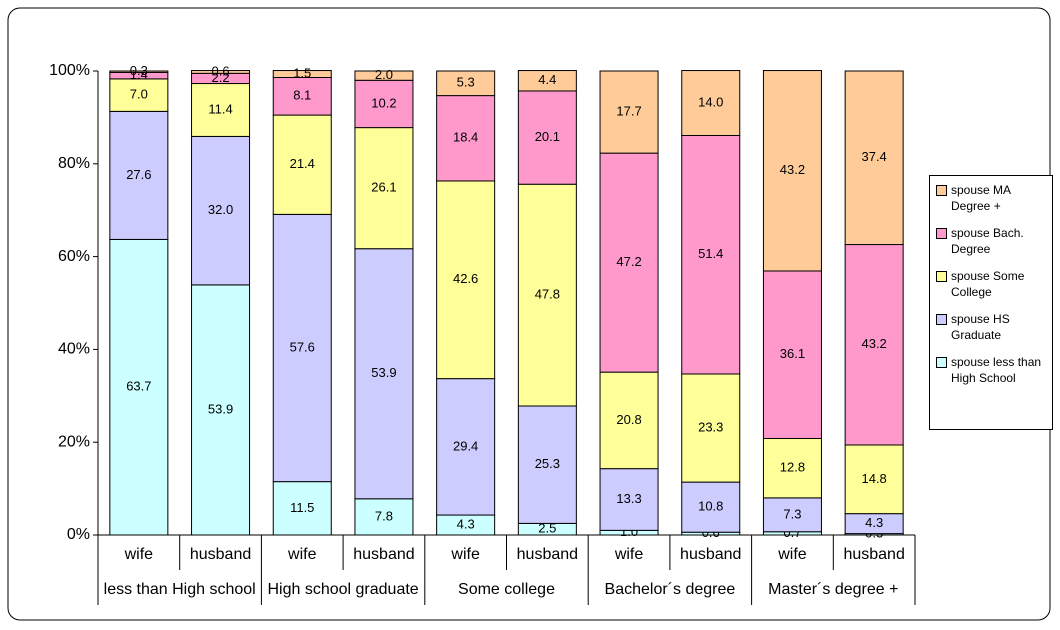  I want to click on data-label: 5.3, so click(466, 82).